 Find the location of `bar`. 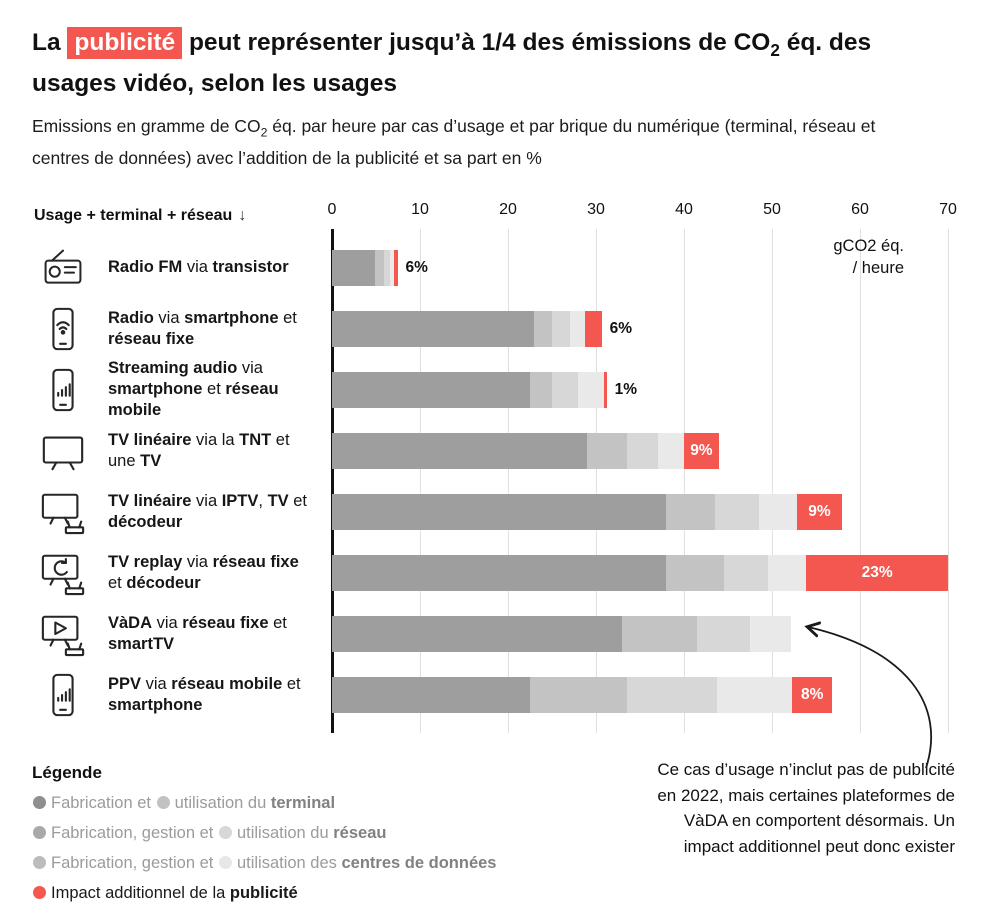

bar is located at coordinates (640, 633).